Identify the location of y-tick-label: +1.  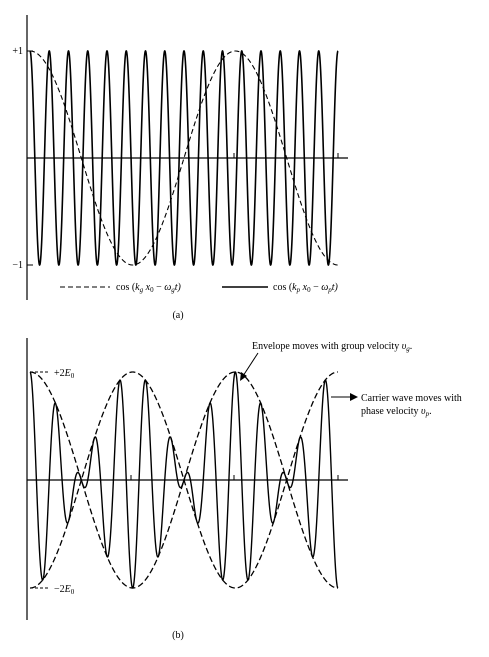
(17, 51).